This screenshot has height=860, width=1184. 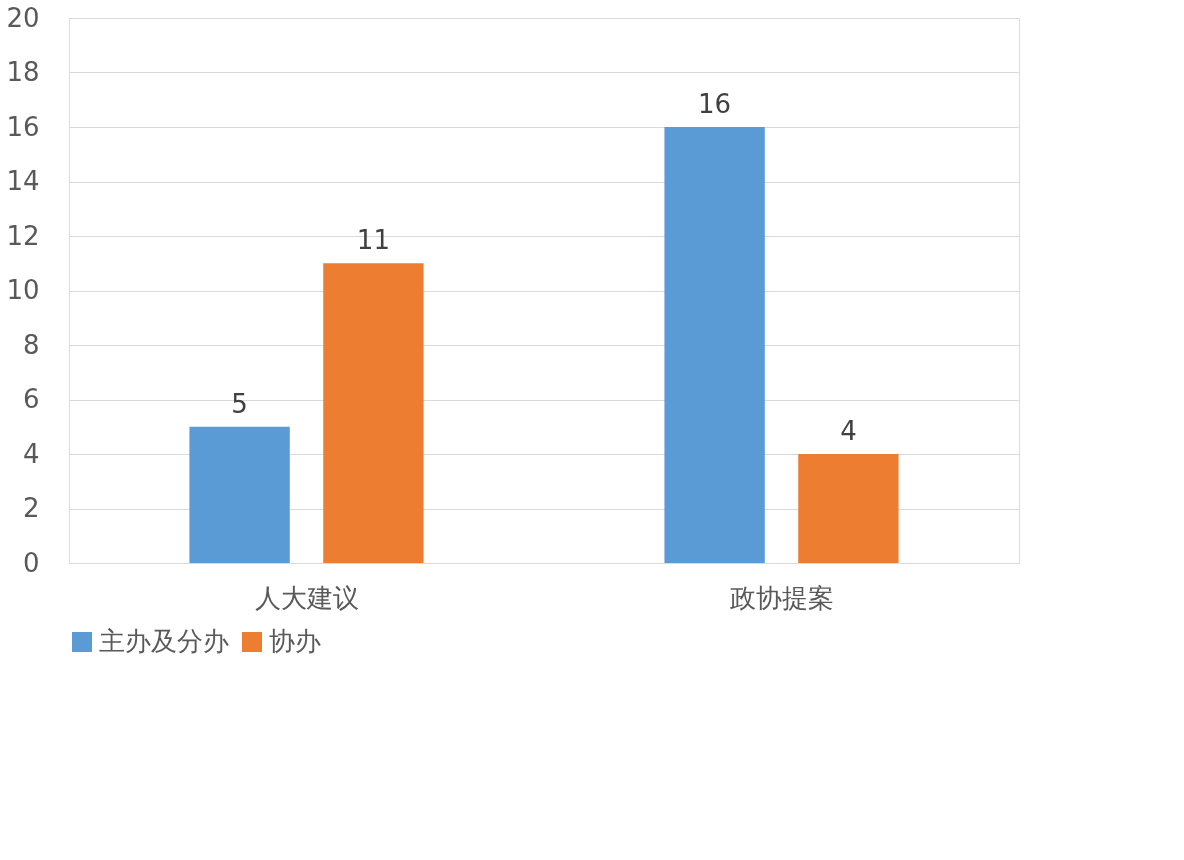 I want to click on y-tick-label: 14, so click(x=23, y=181).